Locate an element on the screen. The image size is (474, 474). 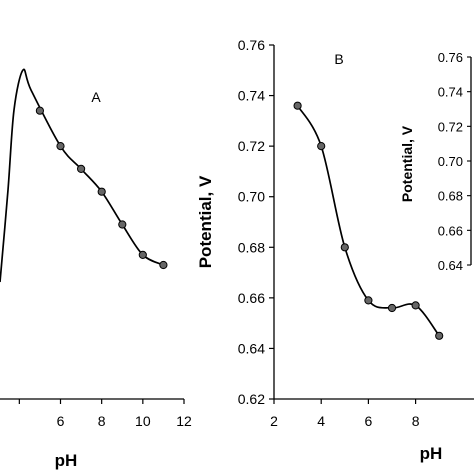
panel-a-x-tick-label: 6 is located at coordinates (61, 421).